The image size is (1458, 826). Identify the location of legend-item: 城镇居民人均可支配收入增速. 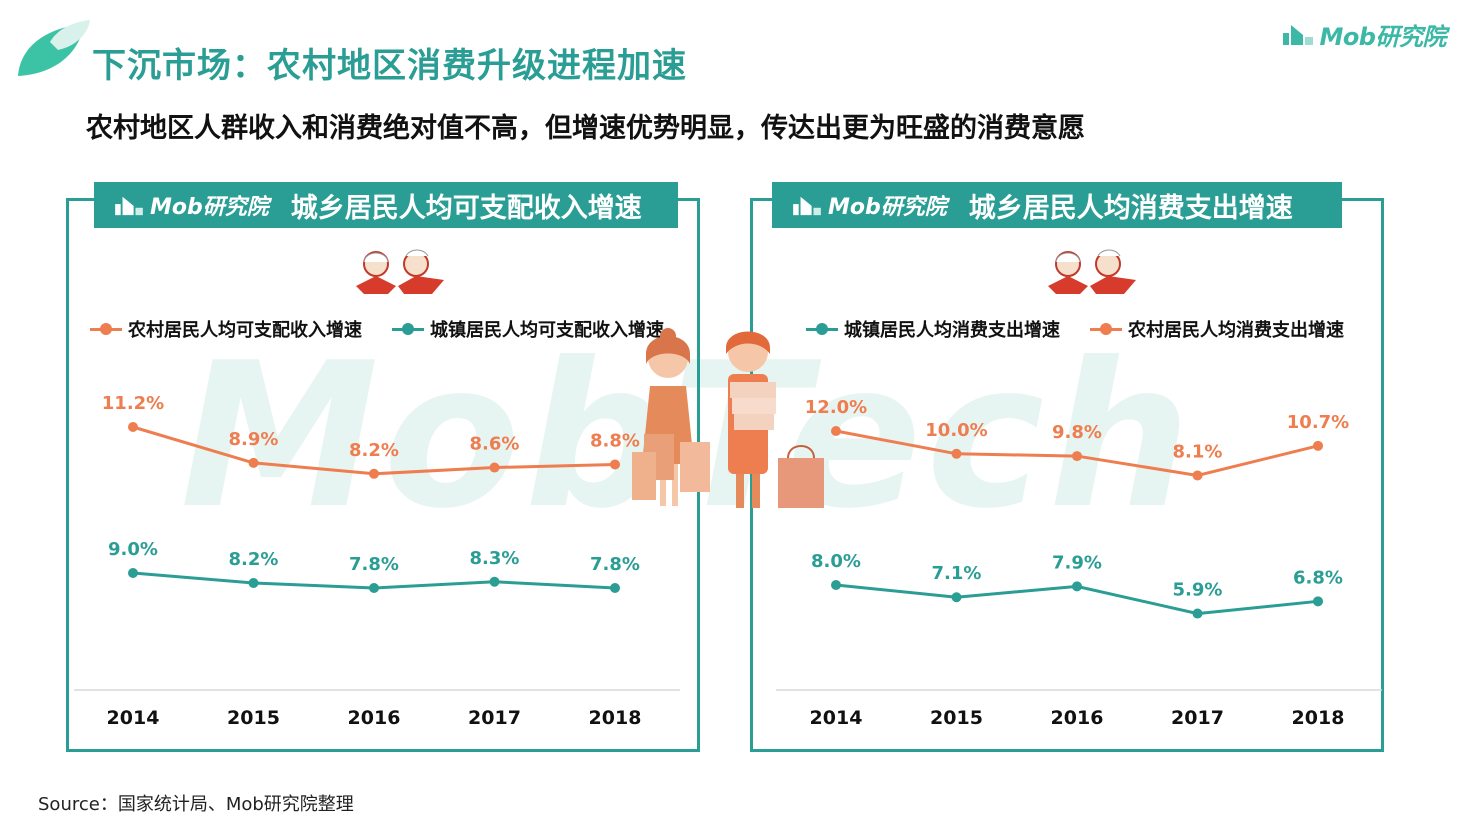
(528, 329).